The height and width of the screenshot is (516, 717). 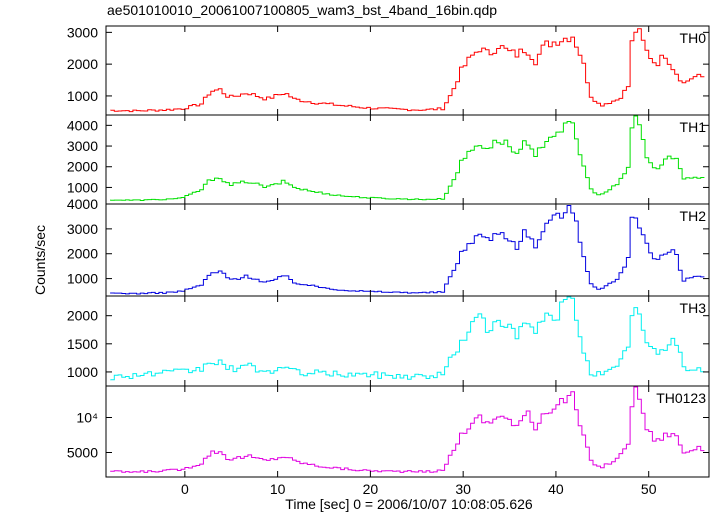 What do you see at coordinates (463, 489) in the screenshot?
I see `x-tick-label: 30` at bounding box center [463, 489].